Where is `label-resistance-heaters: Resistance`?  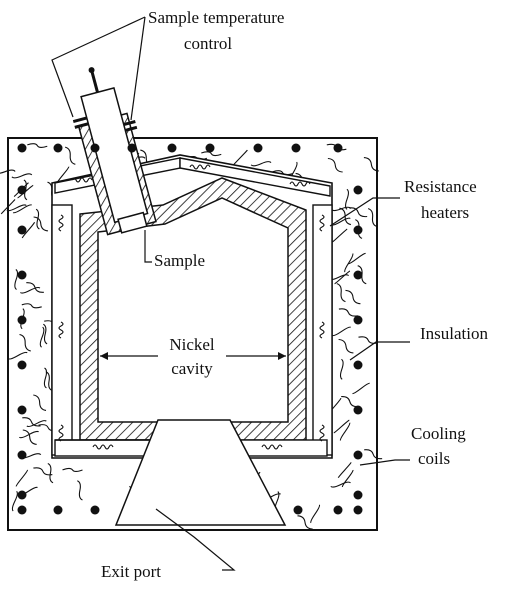
label-resistance-heaters: Resistance is located at coordinates (440, 186).